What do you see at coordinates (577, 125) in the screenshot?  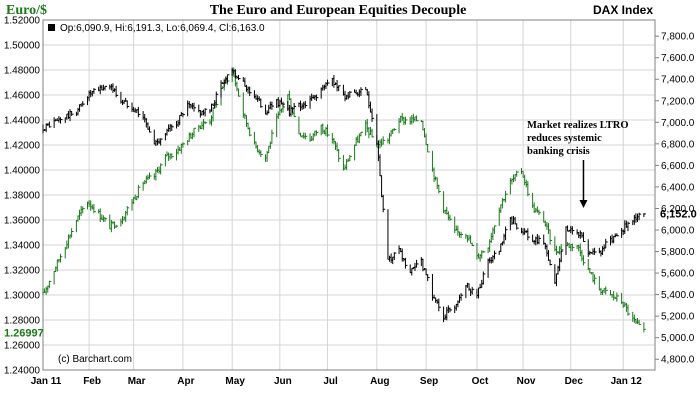 I see `annotation-line-1: Market realizes LTRO` at bounding box center [577, 125].